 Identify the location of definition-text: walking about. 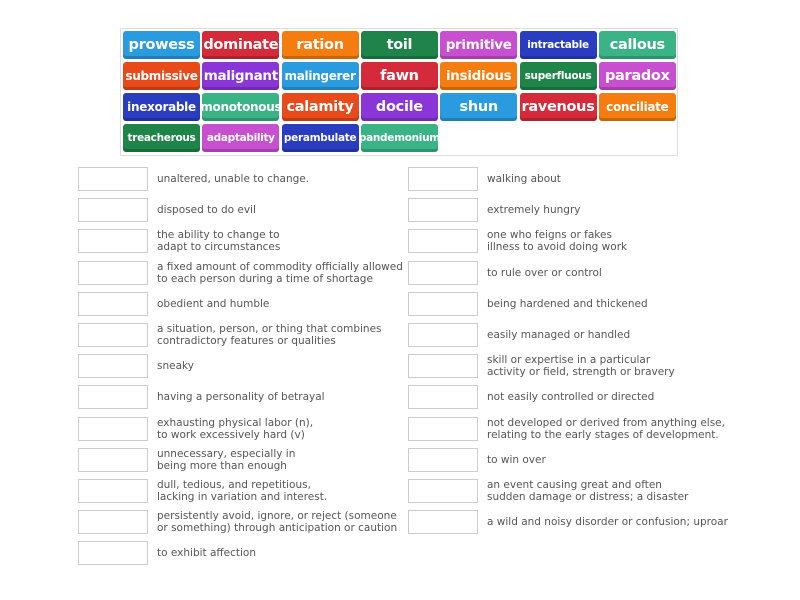
(524, 179).